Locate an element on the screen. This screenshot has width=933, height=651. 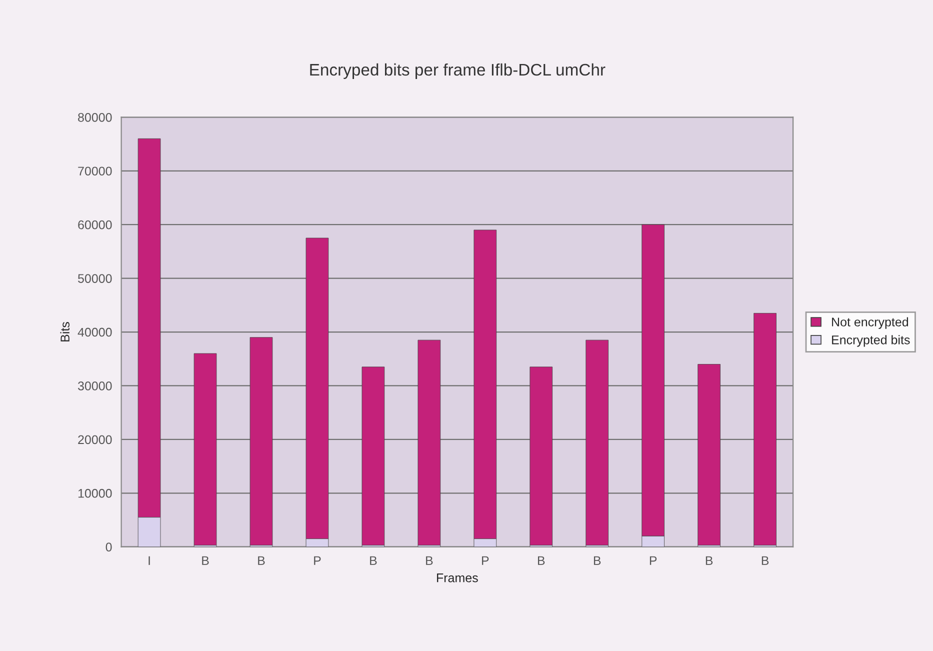
y-tick-label: 0 is located at coordinates (109, 547).